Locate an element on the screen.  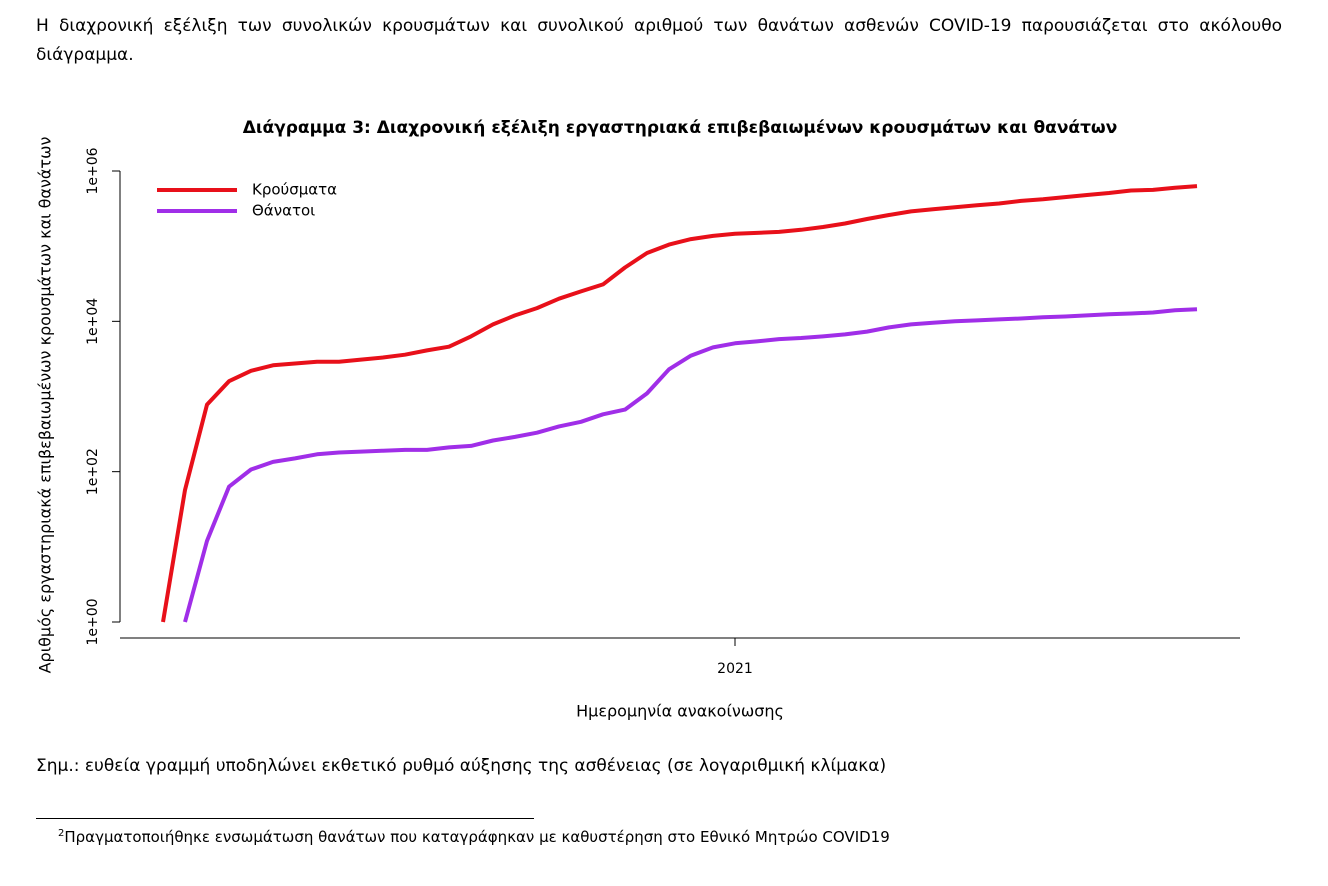
y-tick-label: 1e+06 is located at coordinates (93, 170).